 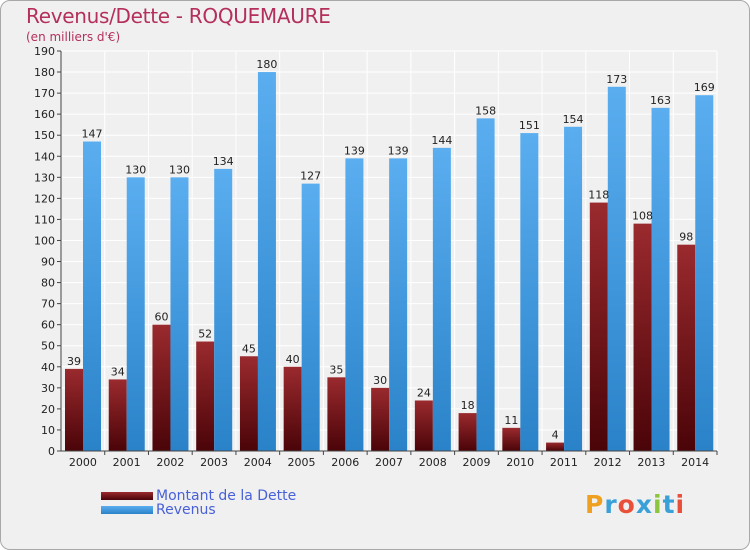 What do you see at coordinates (608, 462) in the screenshot?
I see `x-tick-label: 2012` at bounding box center [608, 462].